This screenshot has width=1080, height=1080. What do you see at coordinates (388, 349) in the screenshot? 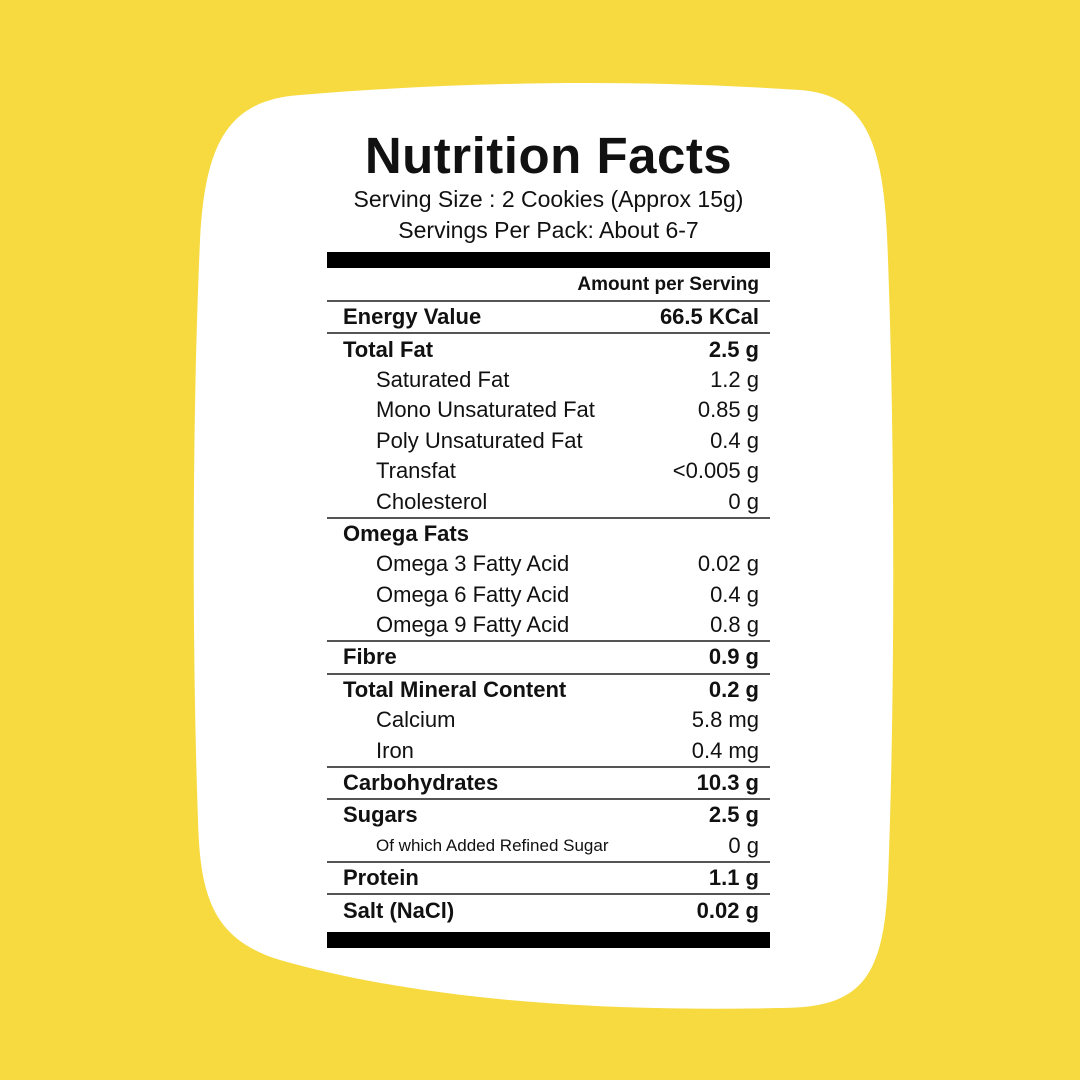
I see `nutrient-name: Total Fat` at bounding box center [388, 349].